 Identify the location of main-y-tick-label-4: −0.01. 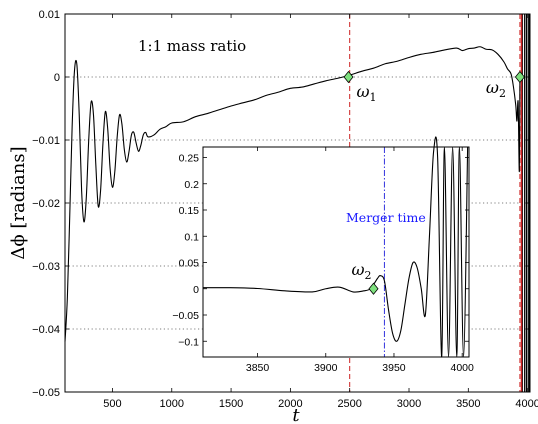
(46, 141).